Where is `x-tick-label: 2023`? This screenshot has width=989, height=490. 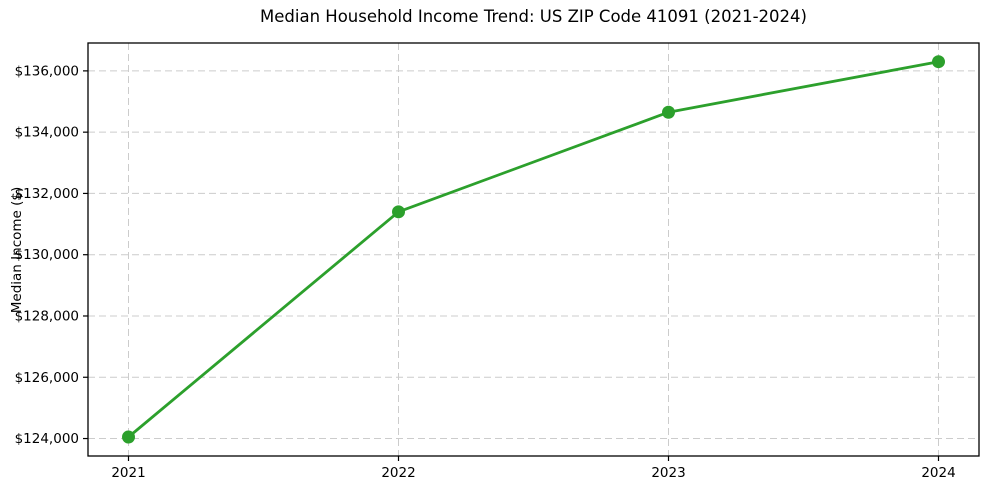 x-tick-label: 2023 is located at coordinates (668, 473).